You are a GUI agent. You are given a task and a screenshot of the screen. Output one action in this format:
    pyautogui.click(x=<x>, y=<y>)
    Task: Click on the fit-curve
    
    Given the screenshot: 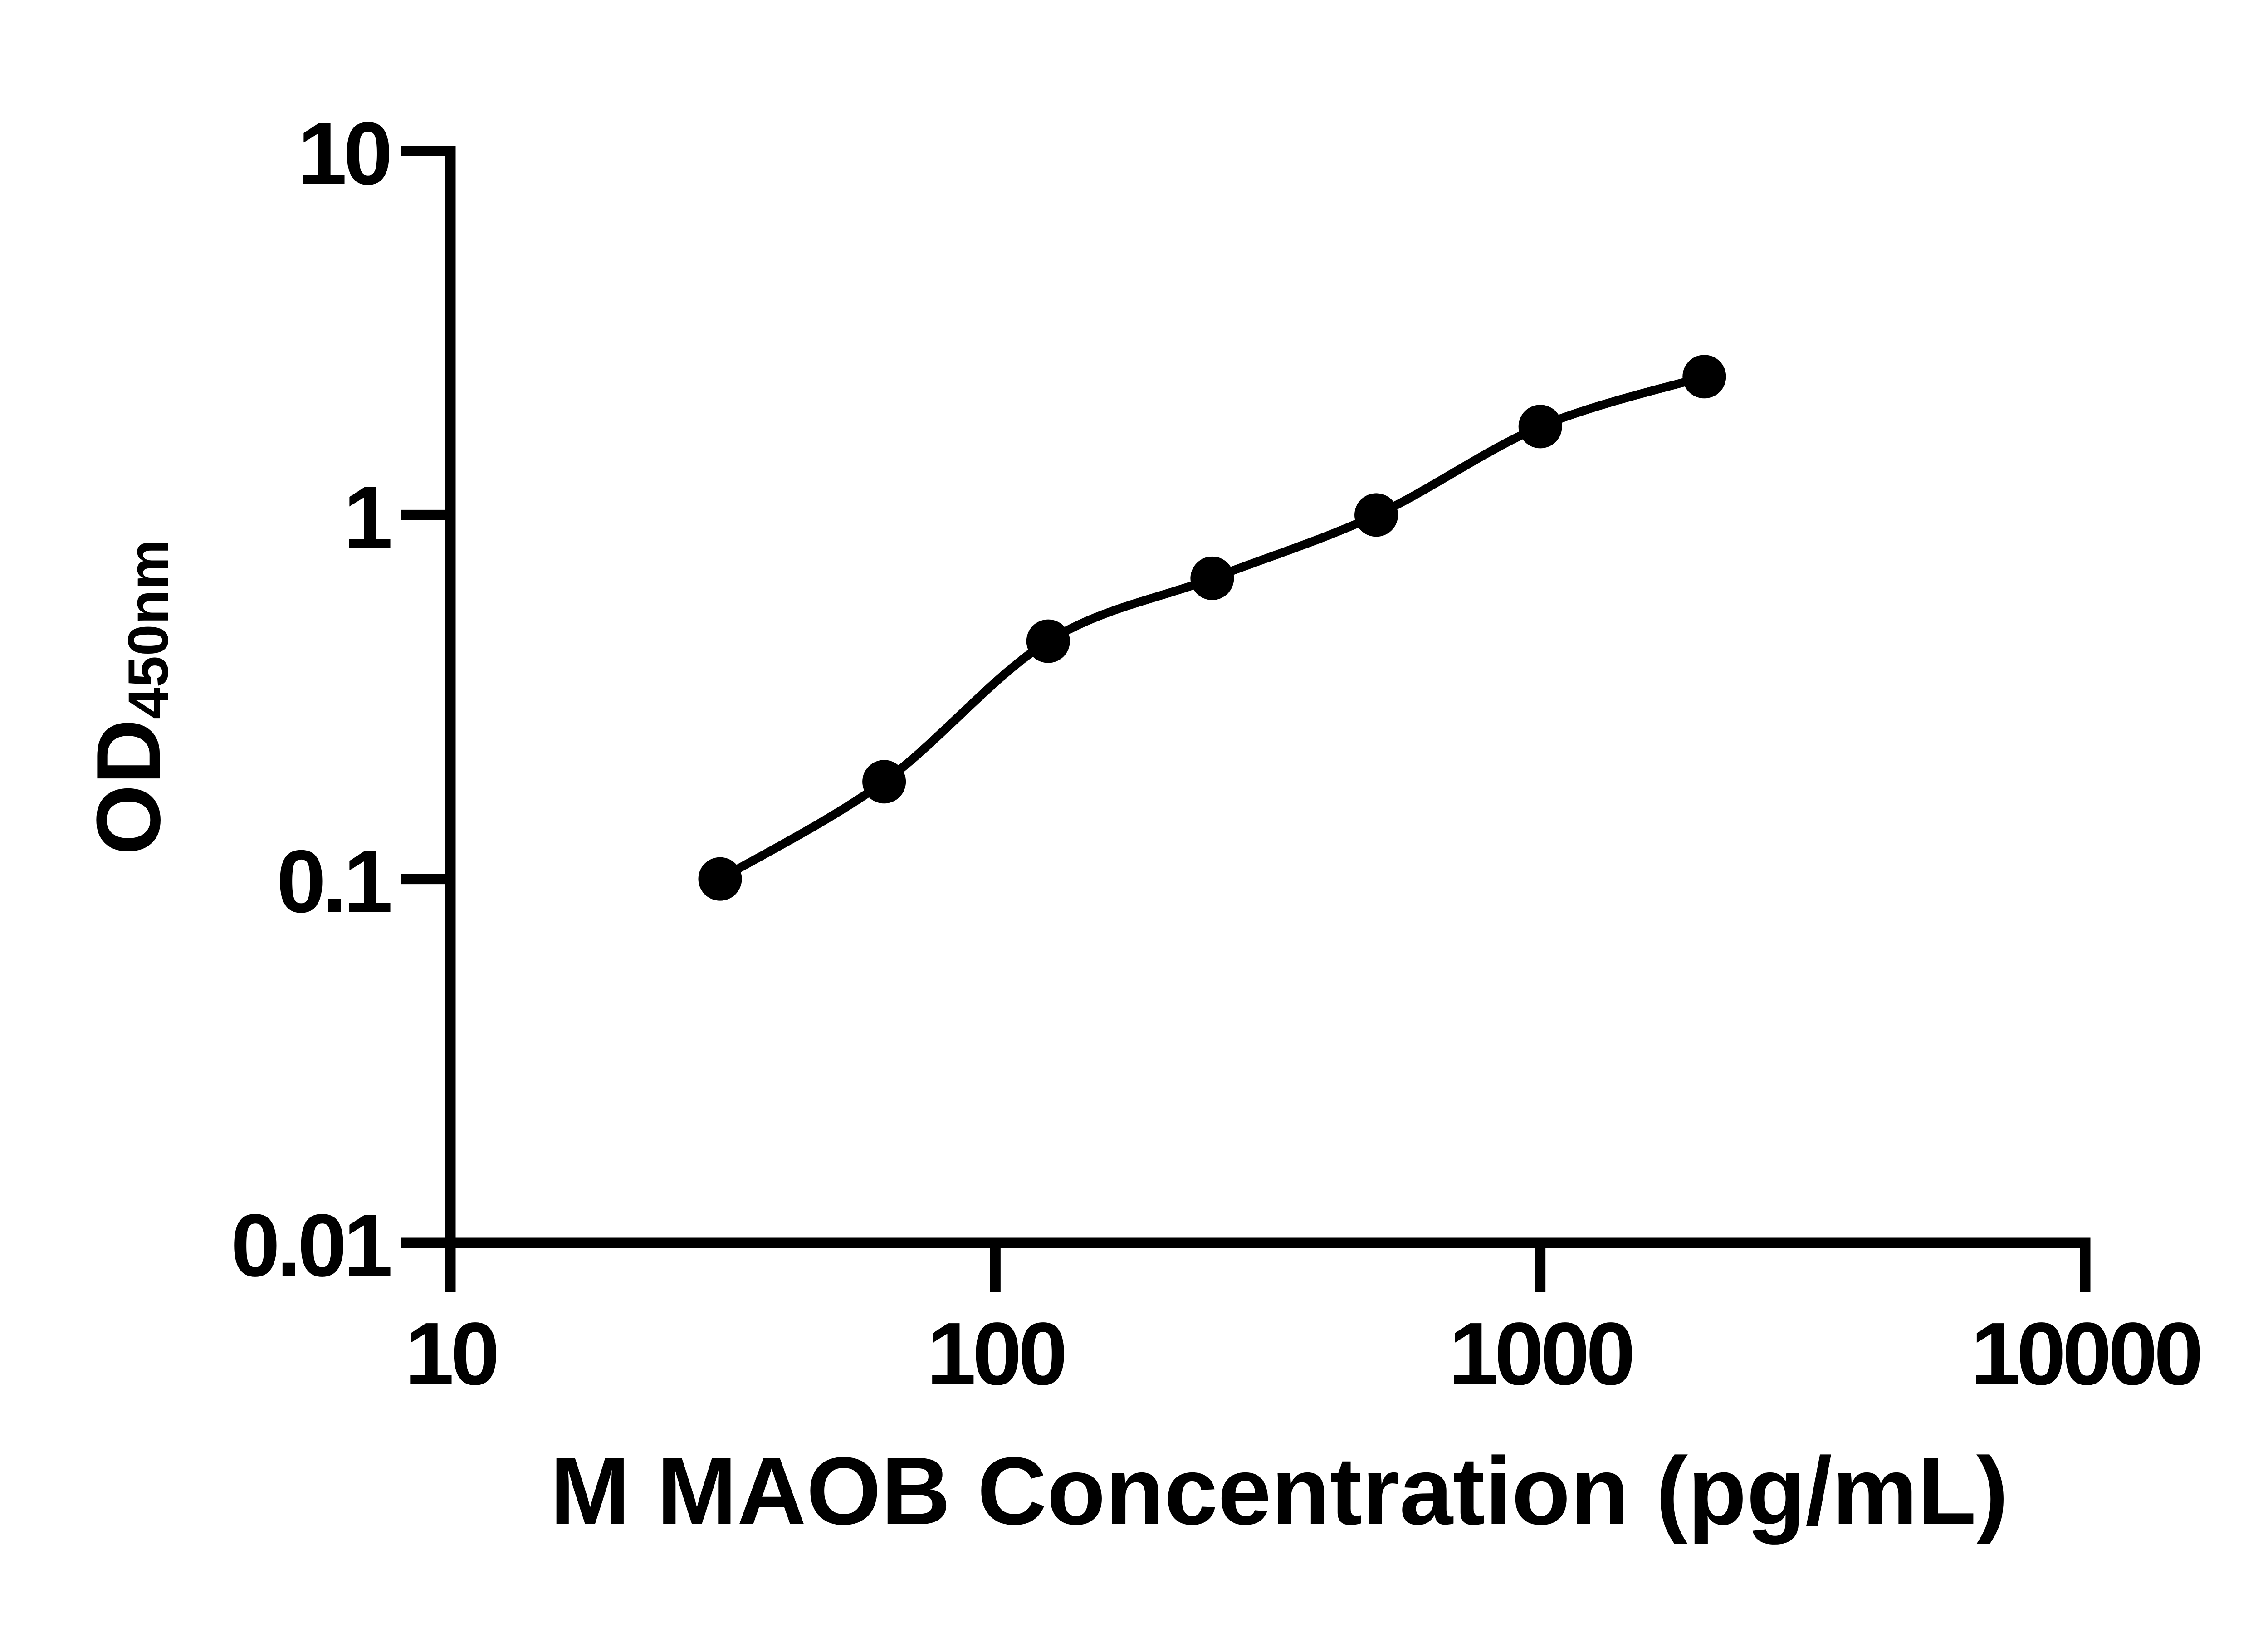 What is the action you would take?
    pyautogui.click(x=1212, y=627)
    